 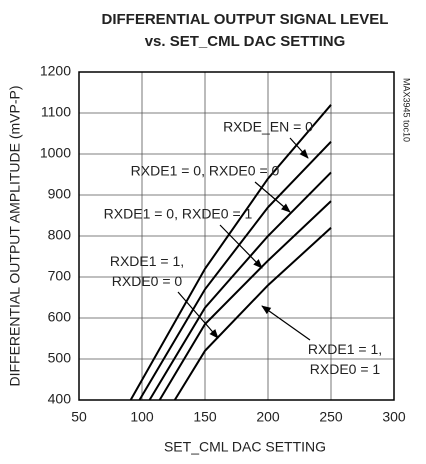 I want to click on y-axis-label: DIFFERENTIAL OUTPUT AMPLITUDE (mVP-P), so click(x=15, y=235).